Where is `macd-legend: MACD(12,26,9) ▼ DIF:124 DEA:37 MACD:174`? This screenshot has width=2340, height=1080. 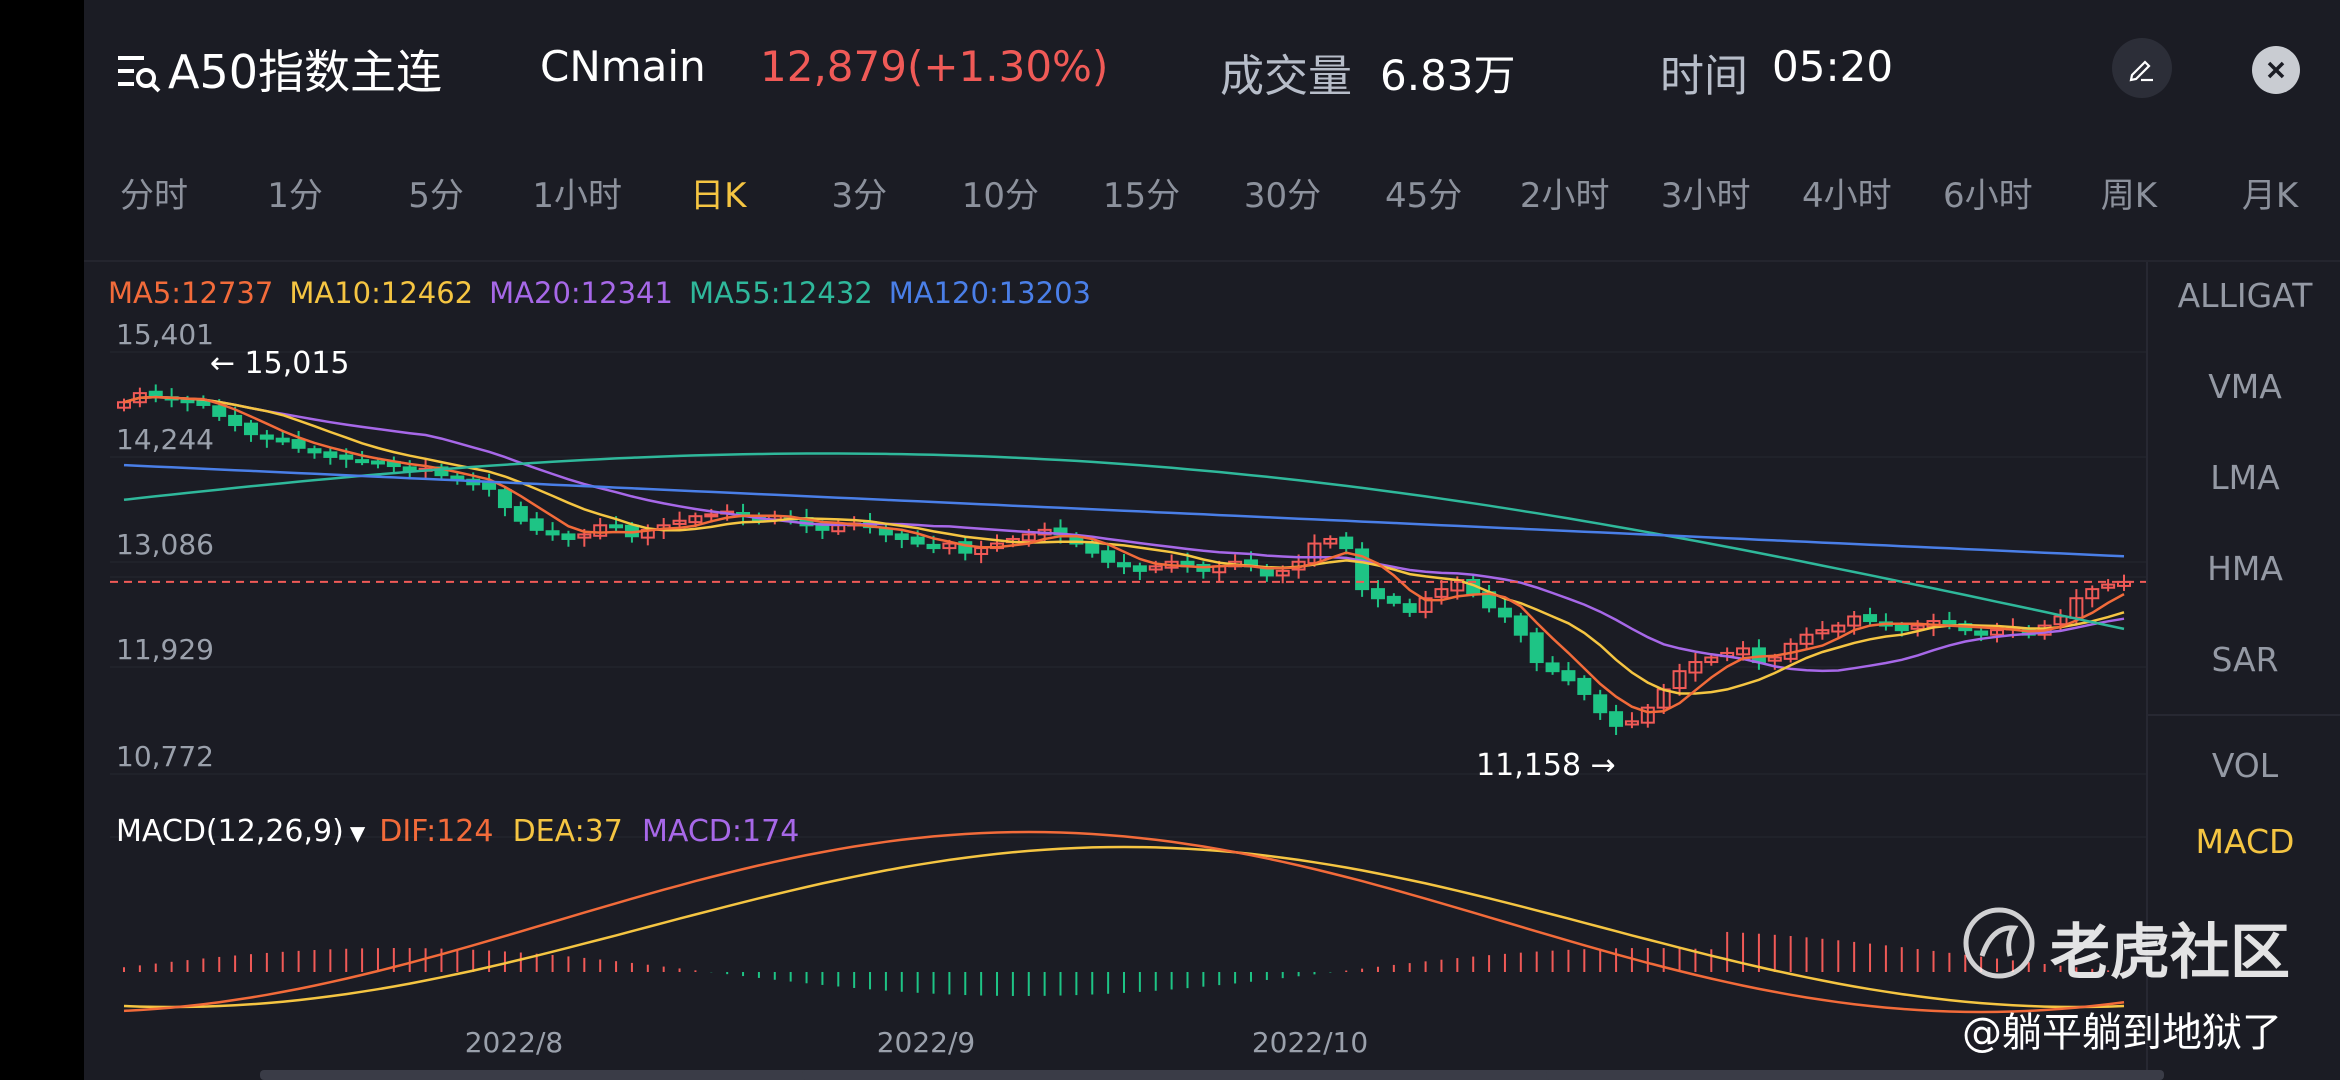 macd-legend: MACD(12,26,9) ▼ DIF:124 DEA:37 MACD:174 is located at coordinates (457, 831).